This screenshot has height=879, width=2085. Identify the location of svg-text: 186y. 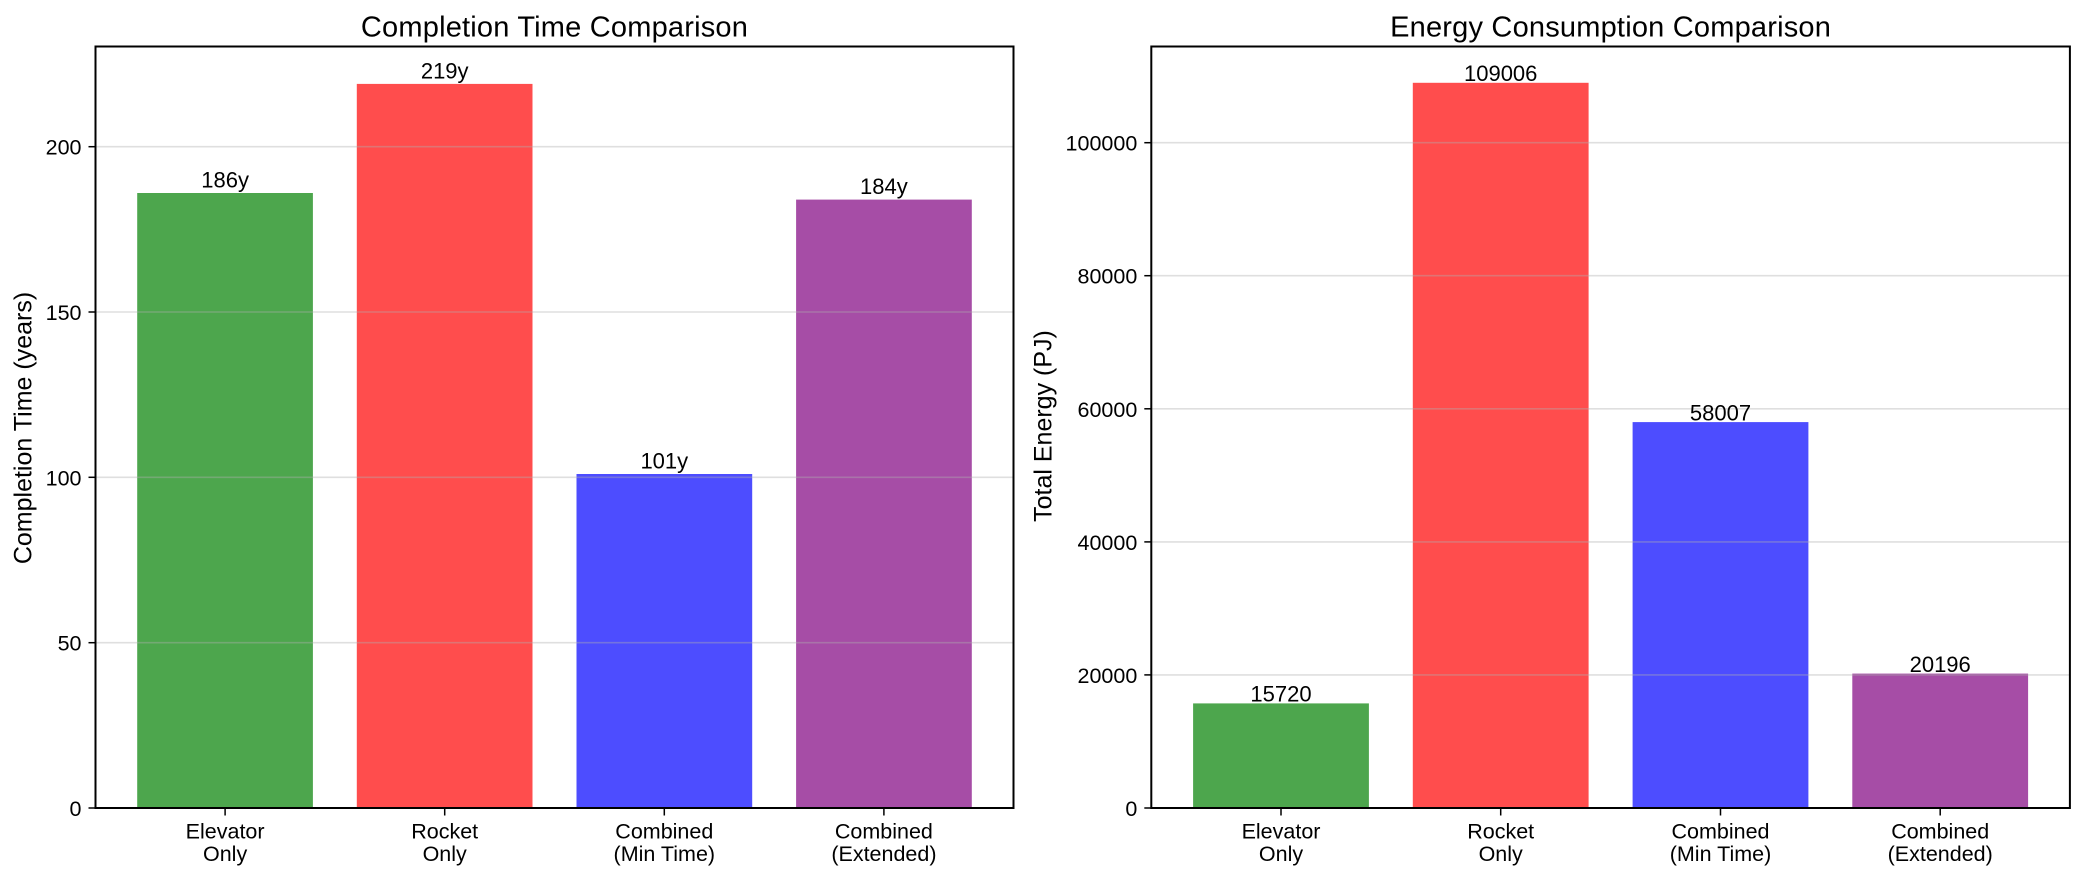
(225, 180).